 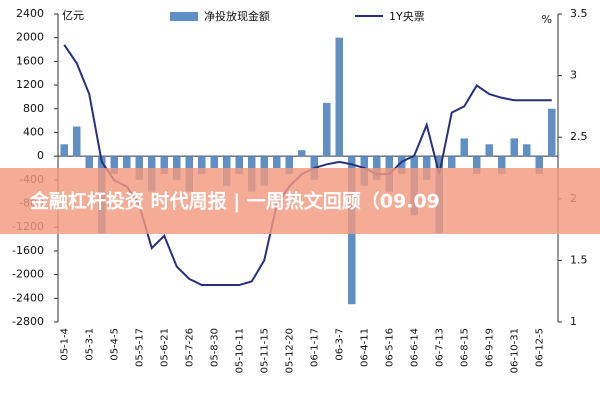 What do you see at coordinates (237, 16) in the screenshot?
I see `legend-label: 净投放现金额` at bounding box center [237, 16].